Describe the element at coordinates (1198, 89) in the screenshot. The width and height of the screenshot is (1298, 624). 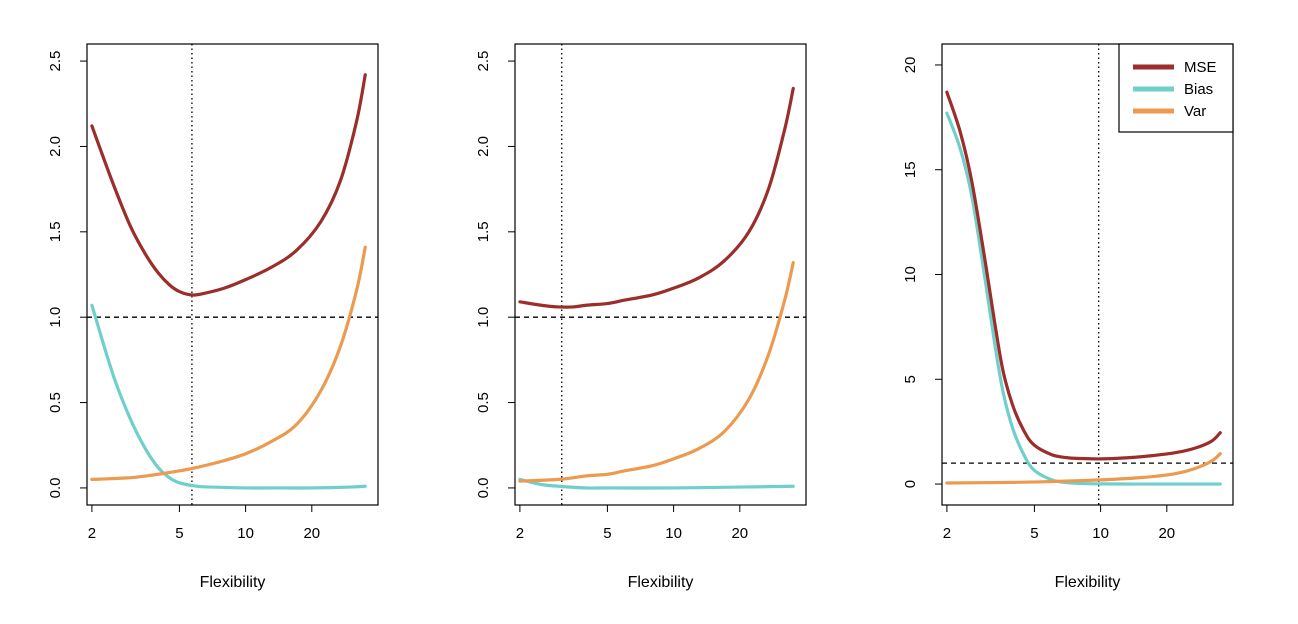
I see `legend-label-bias: Bias` at that location.